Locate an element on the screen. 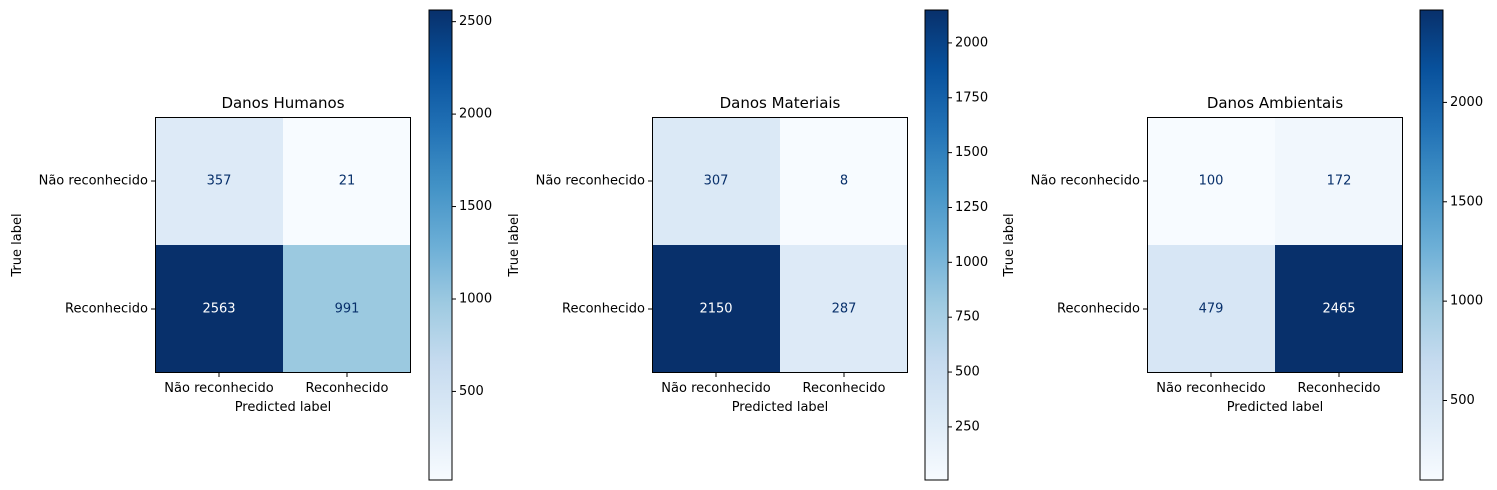 The image size is (1497, 490). colorbar-tick-label: 1250 is located at coordinates (971, 207).